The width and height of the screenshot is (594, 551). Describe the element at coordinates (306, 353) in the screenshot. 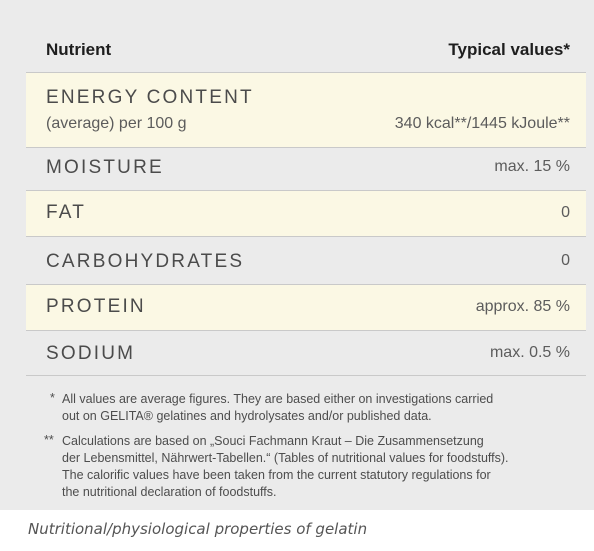

I see `table-row-sodium: SODIUM max. 0.5 %` at that location.